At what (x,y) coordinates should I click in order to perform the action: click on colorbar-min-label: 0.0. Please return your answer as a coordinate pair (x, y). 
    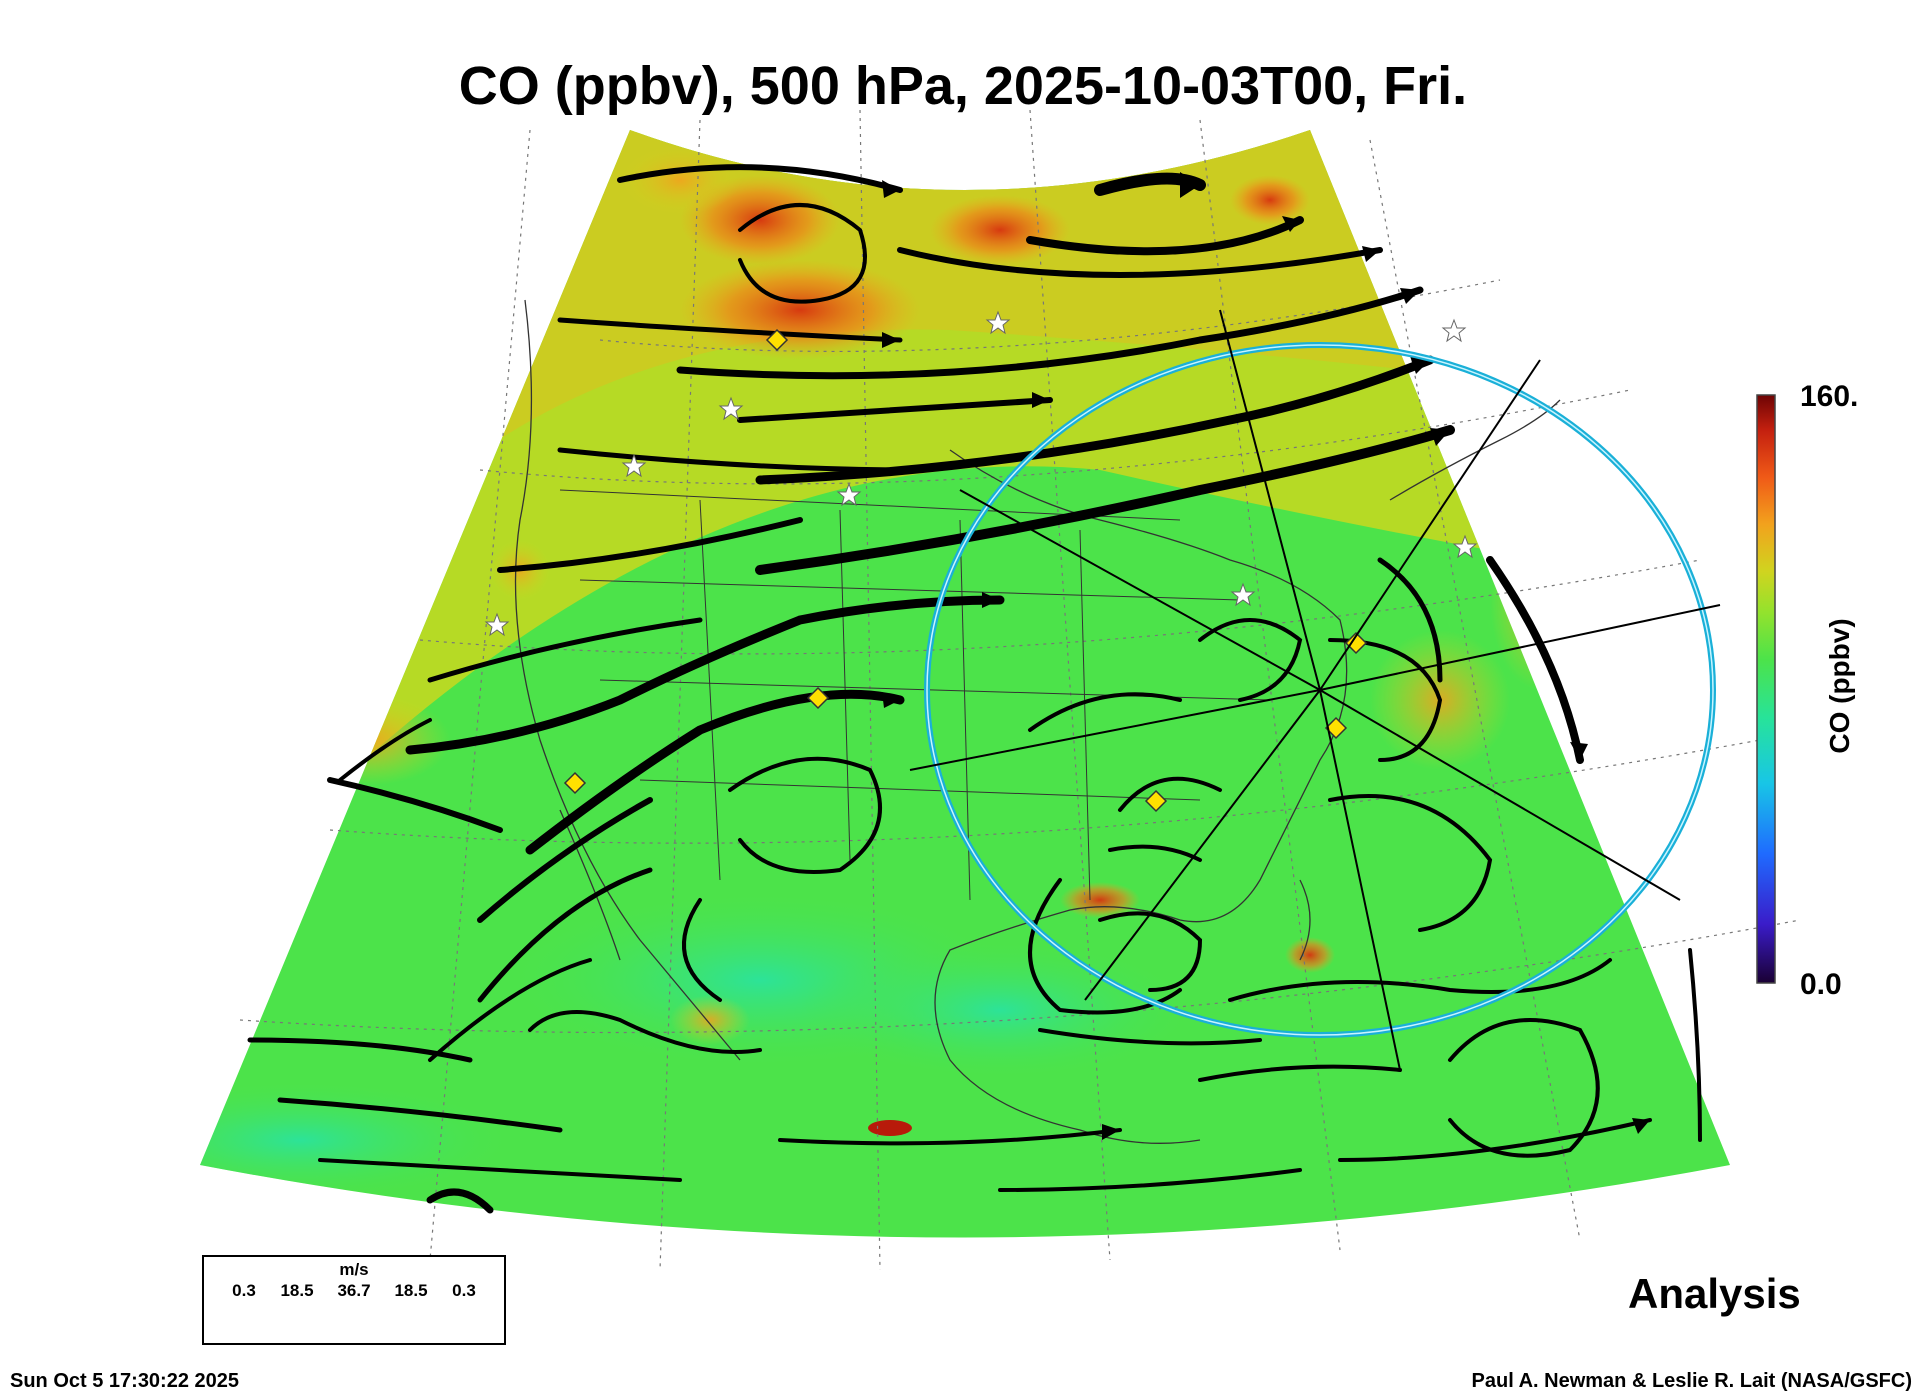
    Looking at the image, I should click on (1821, 984).